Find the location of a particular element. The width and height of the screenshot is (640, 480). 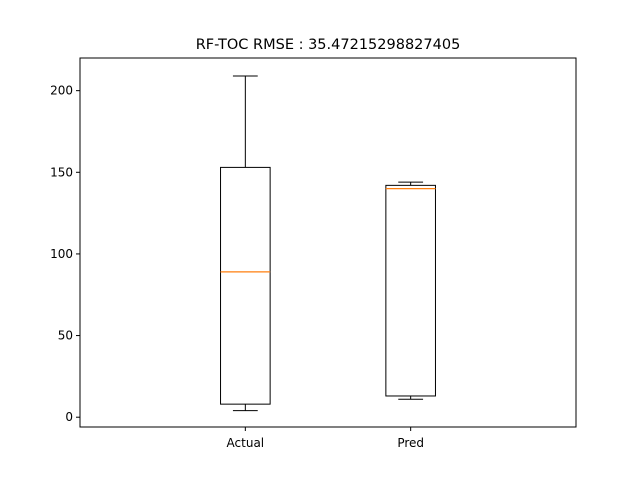

y-axis: 0 50 100 150 200 is located at coordinates (65, 254).